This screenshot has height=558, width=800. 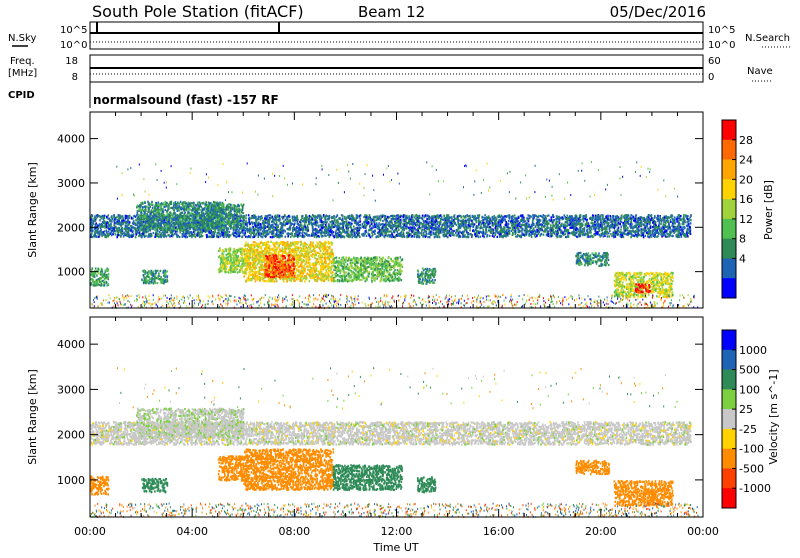 I want to click on nsearch-tick-low: 10^0, so click(x=721, y=45).